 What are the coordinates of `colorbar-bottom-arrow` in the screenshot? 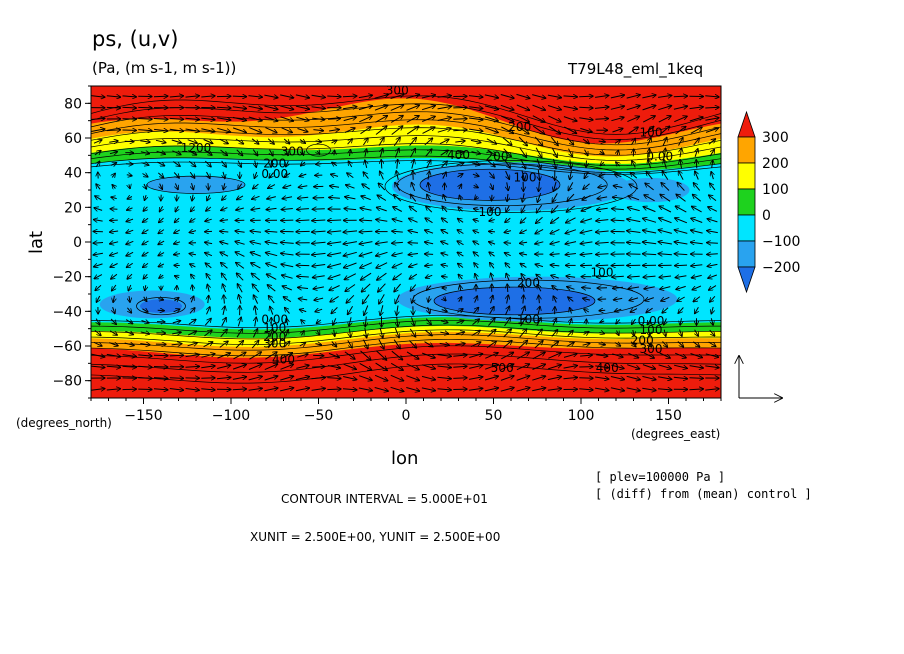 It's located at (746, 280).